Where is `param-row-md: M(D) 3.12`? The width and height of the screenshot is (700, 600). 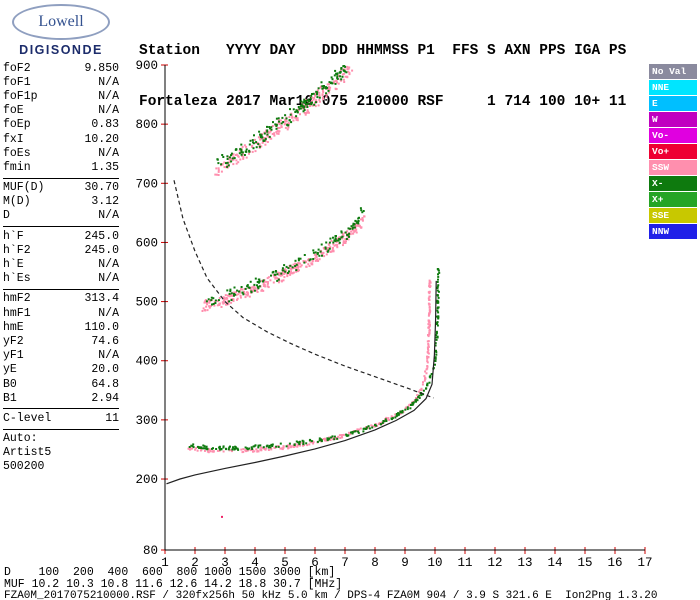
param-row-md: M(D) 3.12 is located at coordinates (61, 202).